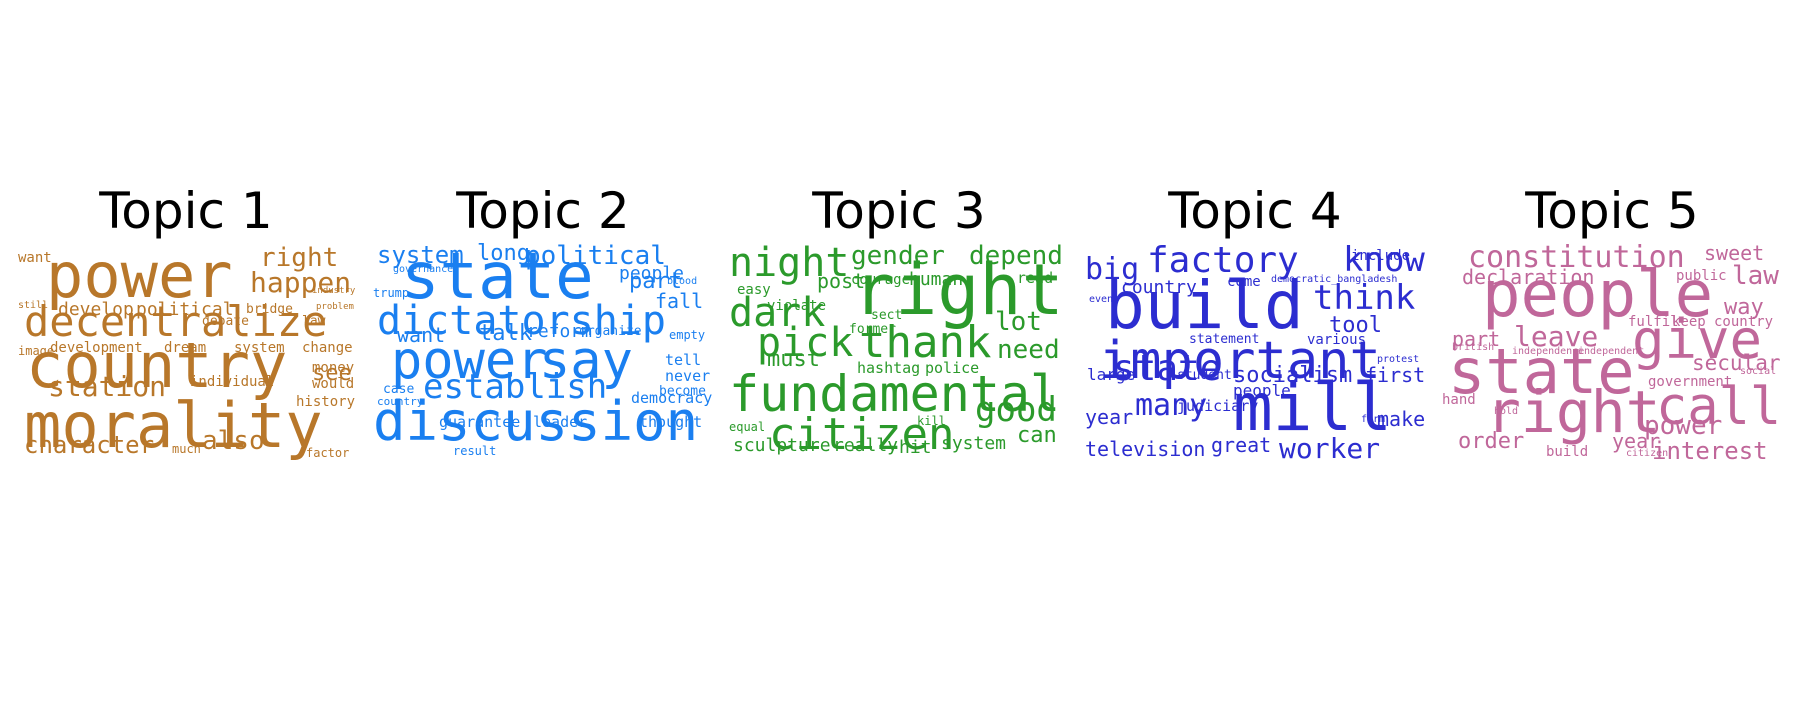 This screenshot has height=720, width=1800. Describe the element at coordinates (1744, 307) in the screenshot. I see `word: way` at that location.